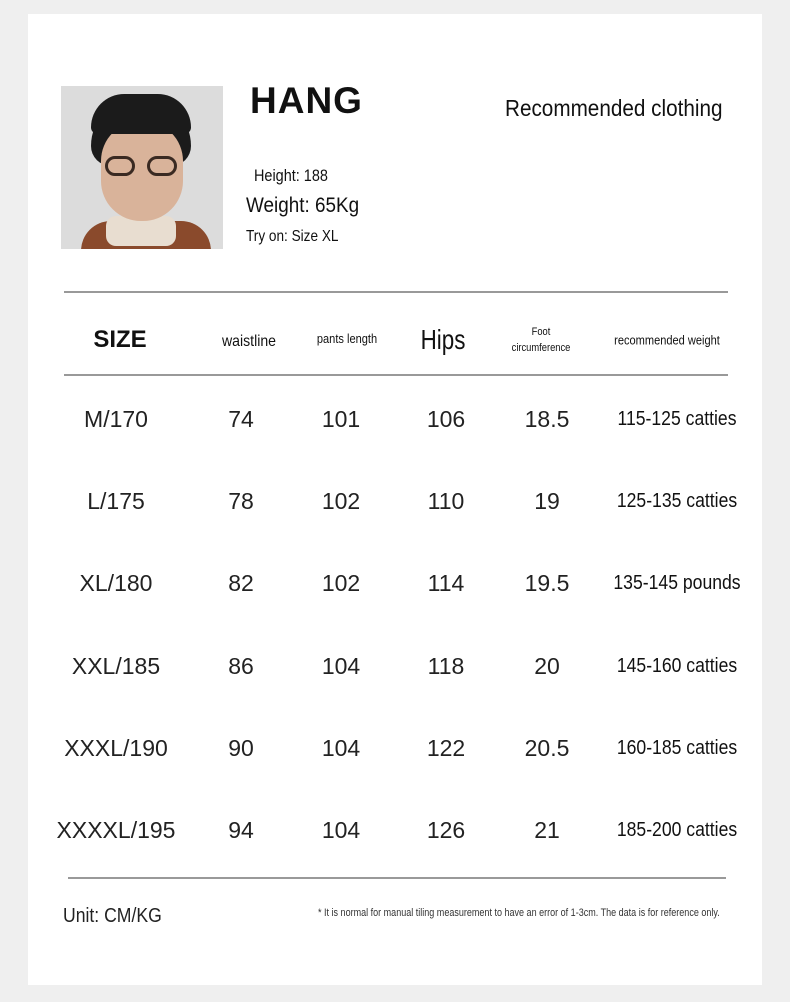 This screenshot has height=1002, width=790. I want to click on cell-hips: 118, so click(446, 666).